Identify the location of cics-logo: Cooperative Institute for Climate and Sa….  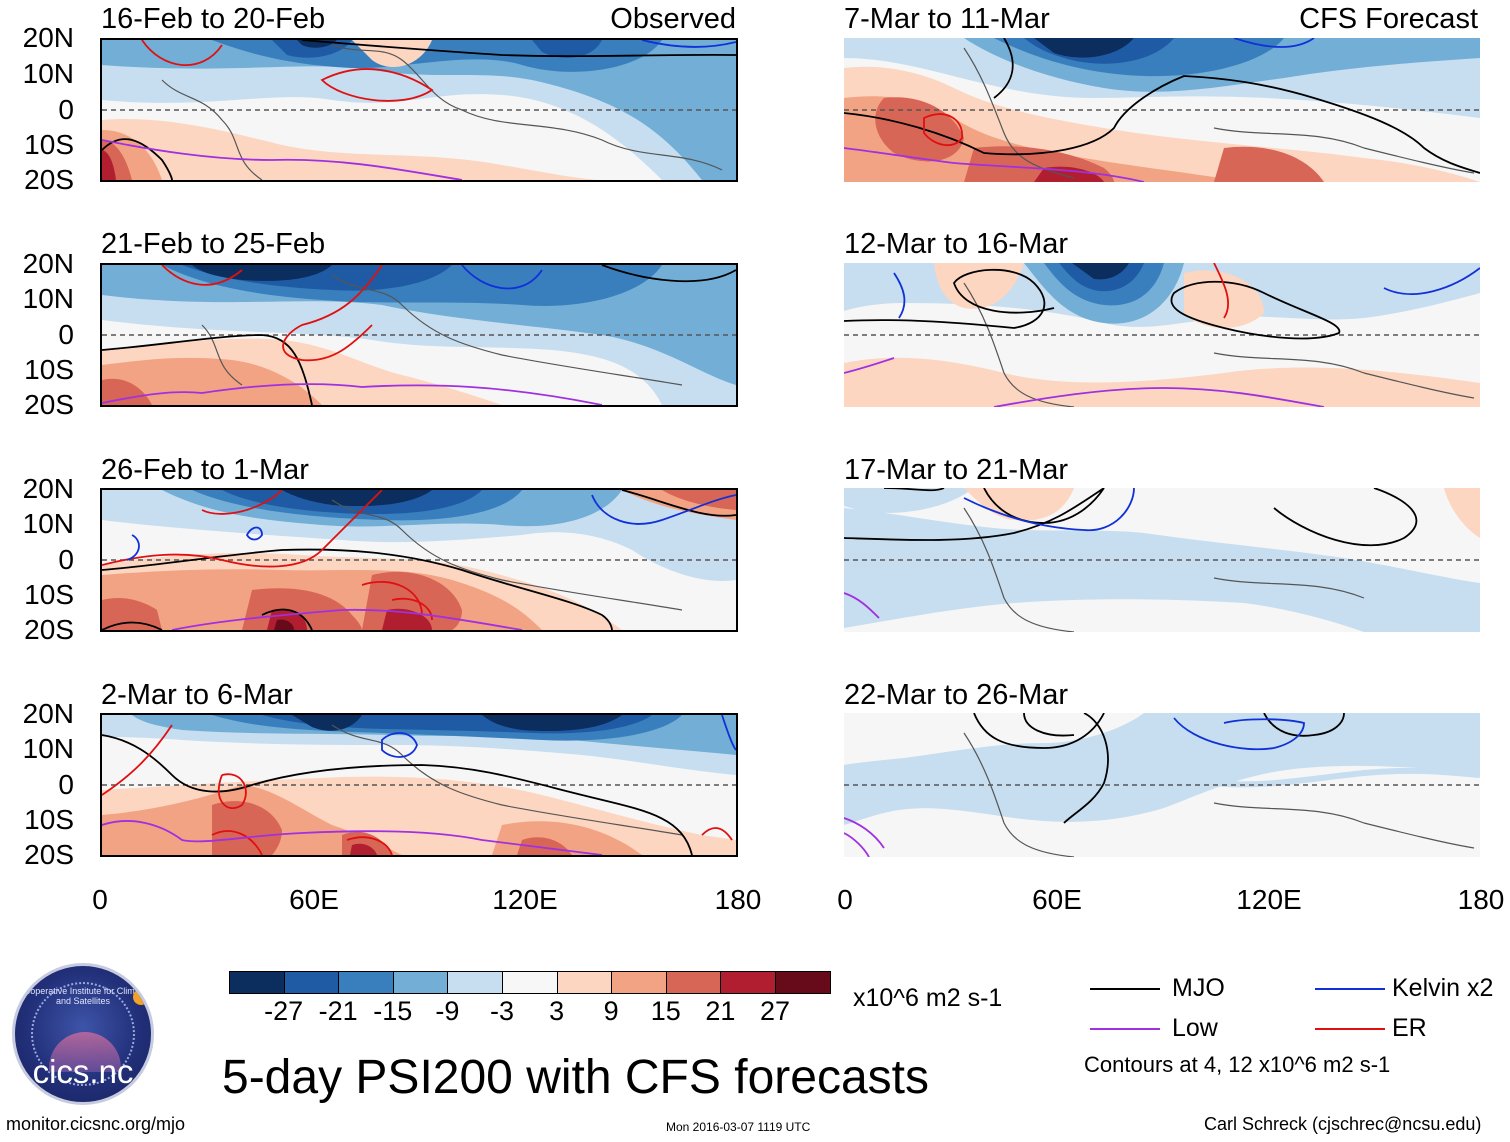
(83, 1034).